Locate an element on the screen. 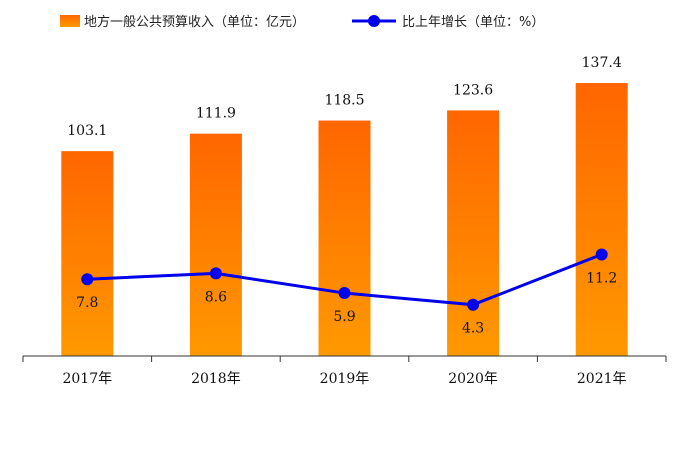 The height and width of the screenshot is (454, 684). x-tick-label-3: 2020年 is located at coordinates (473, 379).